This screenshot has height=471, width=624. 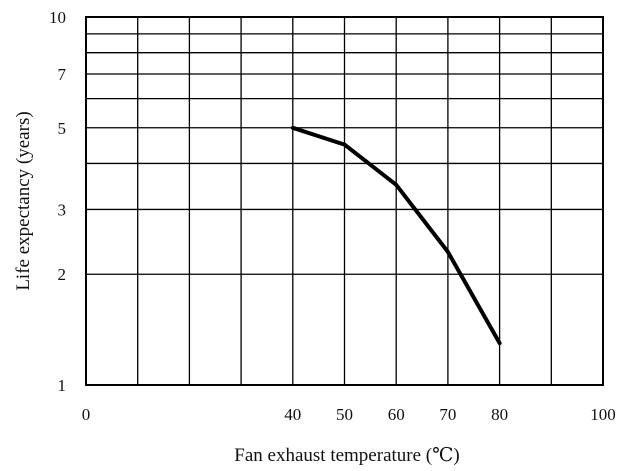 What do you see at coordinates (62, 128) in the screenshot?
I see `y-tick-label: 5` at bounding box center [62, 128].